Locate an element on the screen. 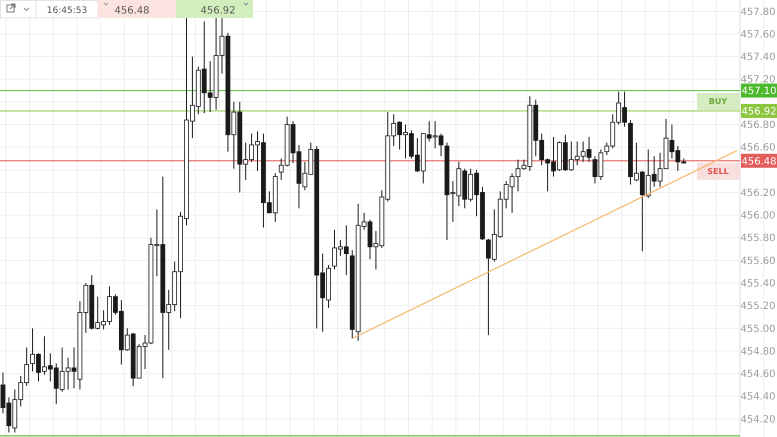  ref-line-label: 457.10 is located at coordinates (759, 92).